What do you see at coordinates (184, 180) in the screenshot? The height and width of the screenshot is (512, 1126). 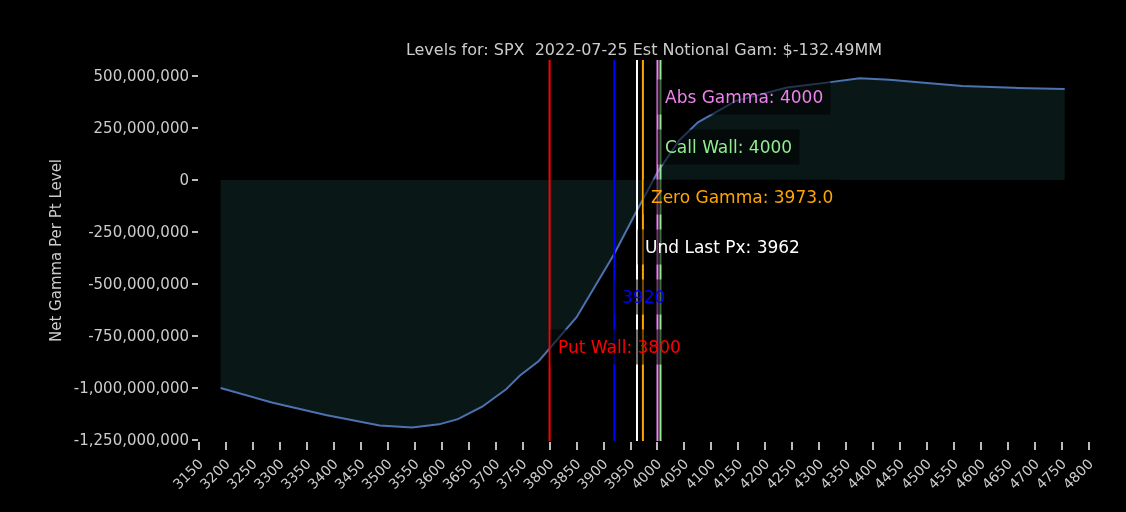 I see `y-tick-label: 0` at bounding box center [184, 180].